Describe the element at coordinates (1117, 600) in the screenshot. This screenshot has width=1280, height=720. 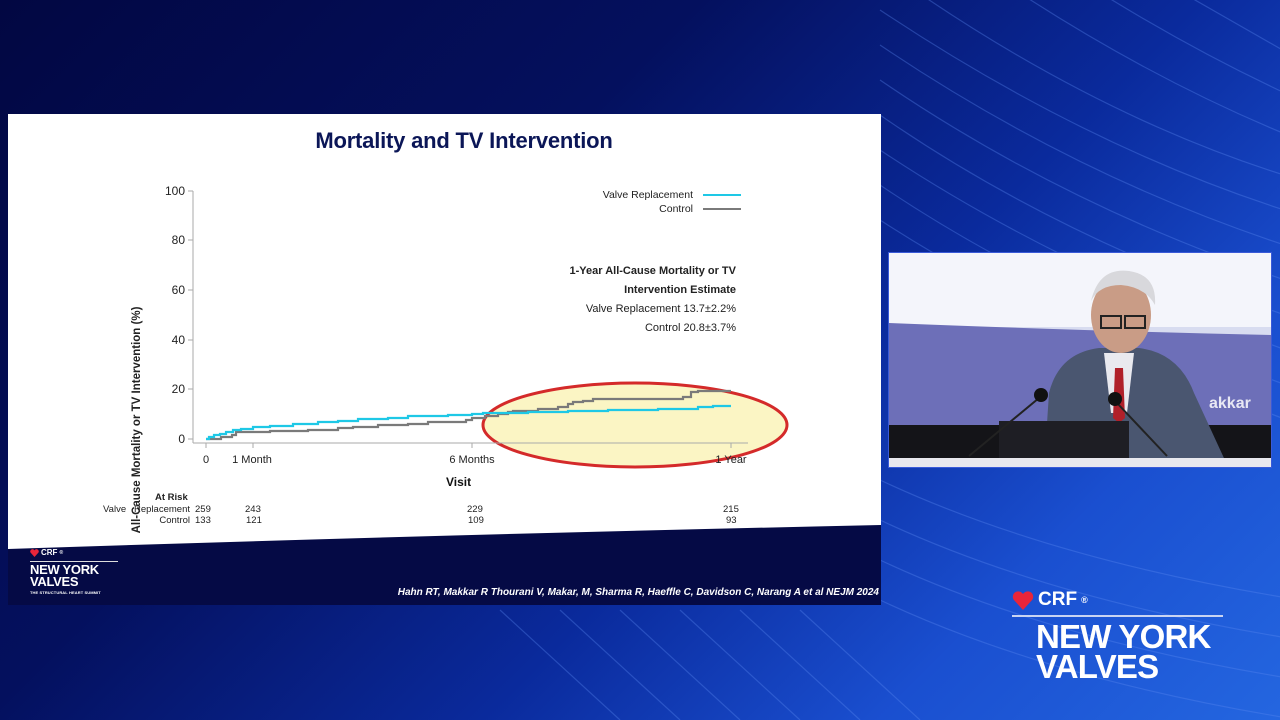
I see `brand-crf: CRF ®` at that location.